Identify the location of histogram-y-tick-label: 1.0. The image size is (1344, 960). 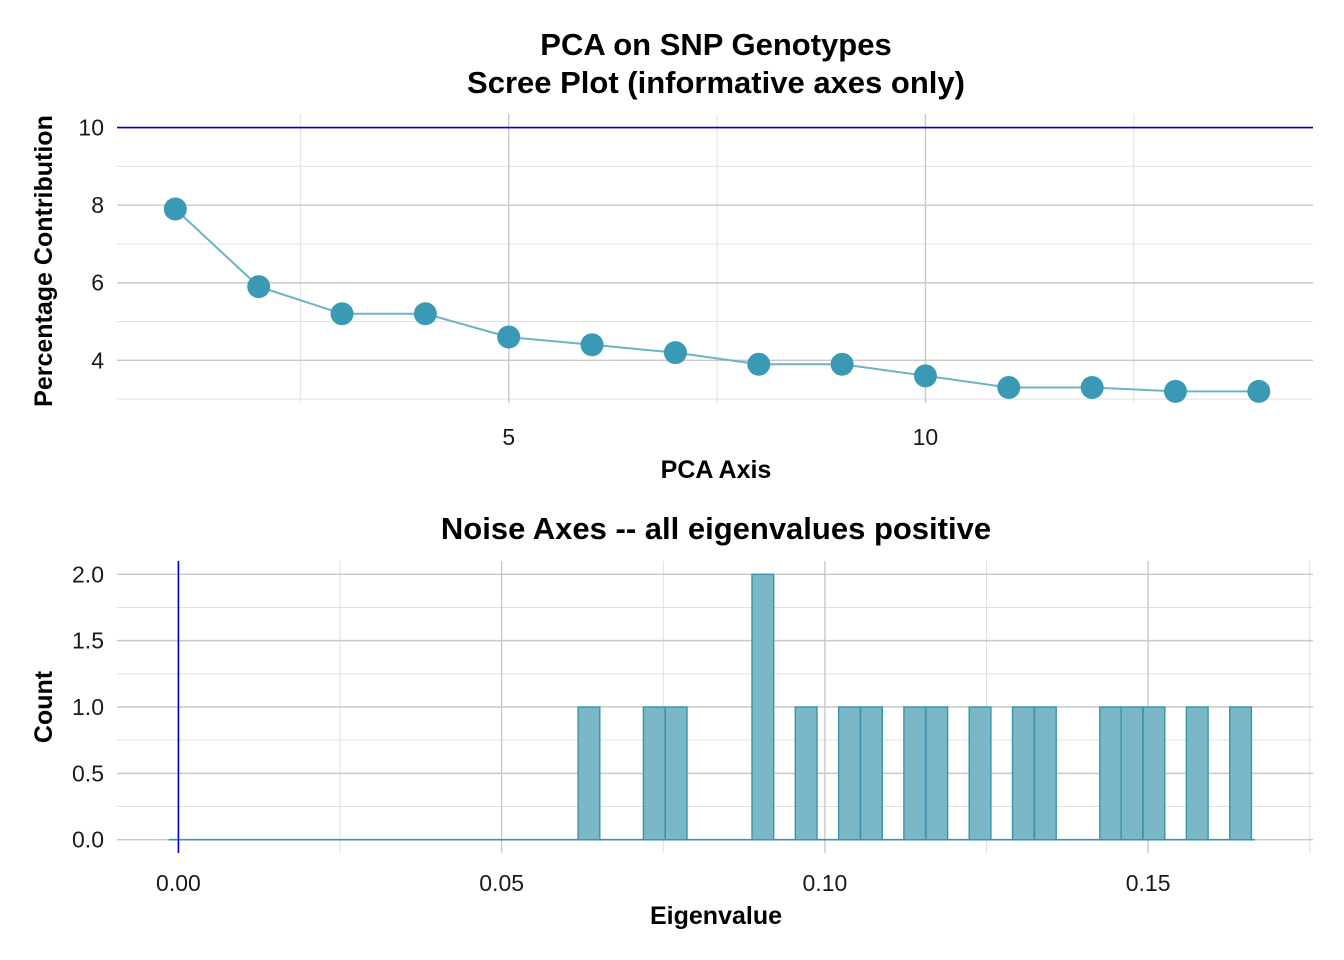
(88, 707).